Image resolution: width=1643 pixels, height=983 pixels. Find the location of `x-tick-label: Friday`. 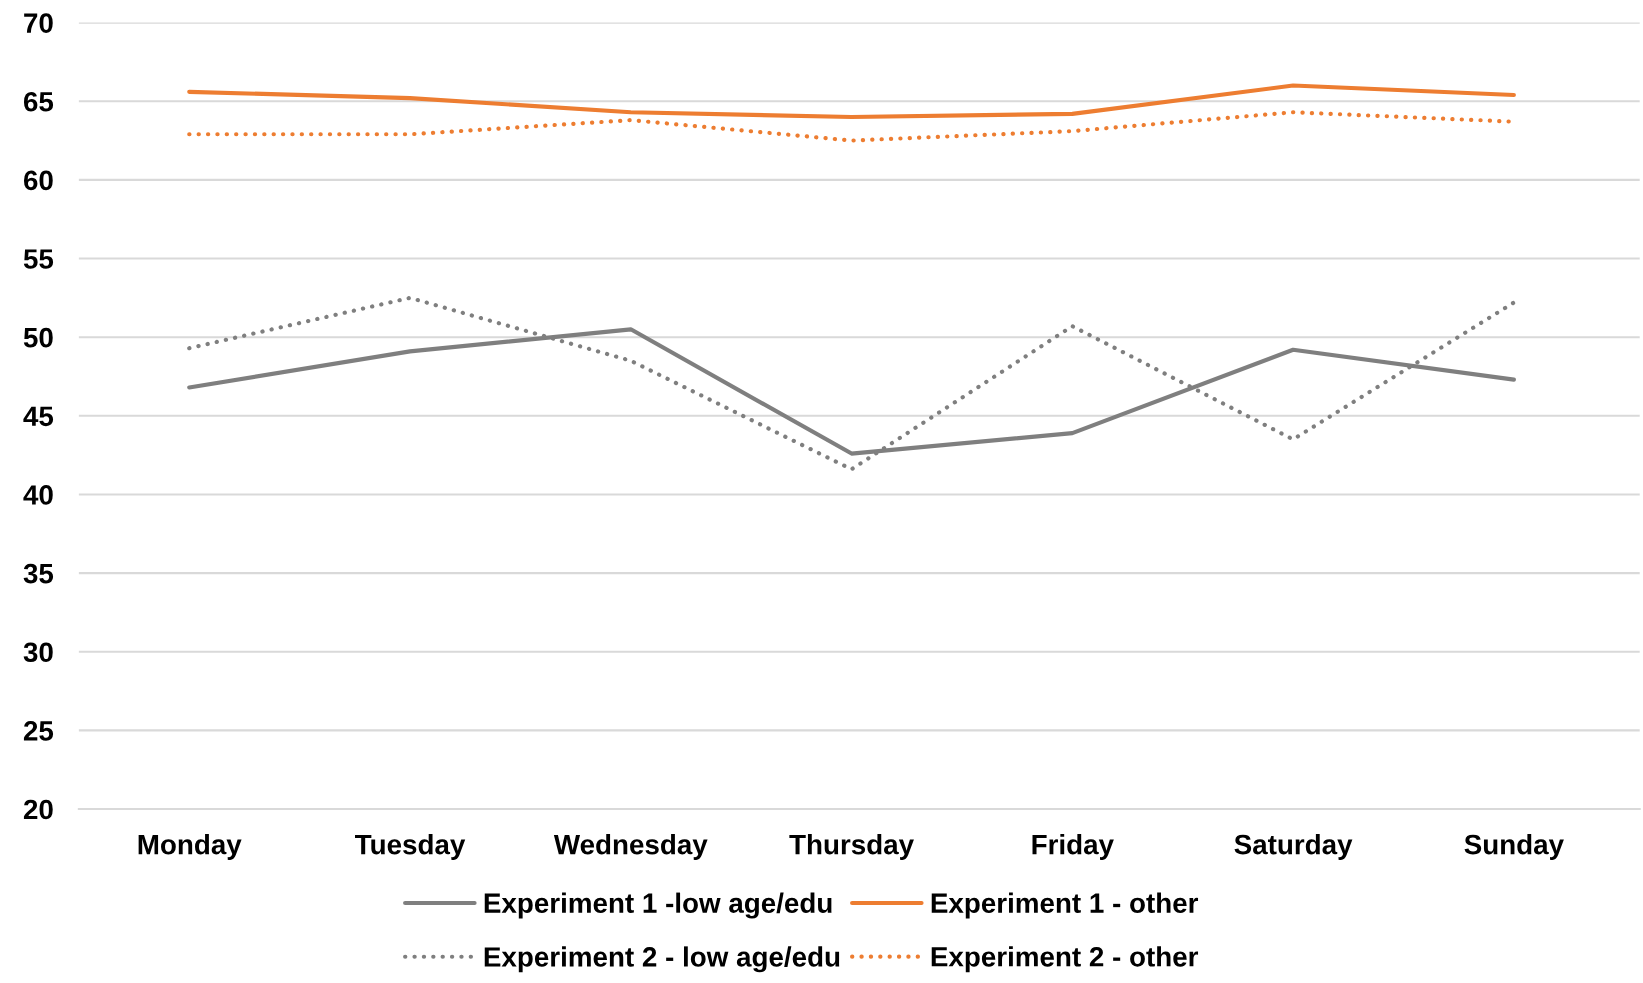

x-tick-label: Friday is located at coordinates (1073, 847).